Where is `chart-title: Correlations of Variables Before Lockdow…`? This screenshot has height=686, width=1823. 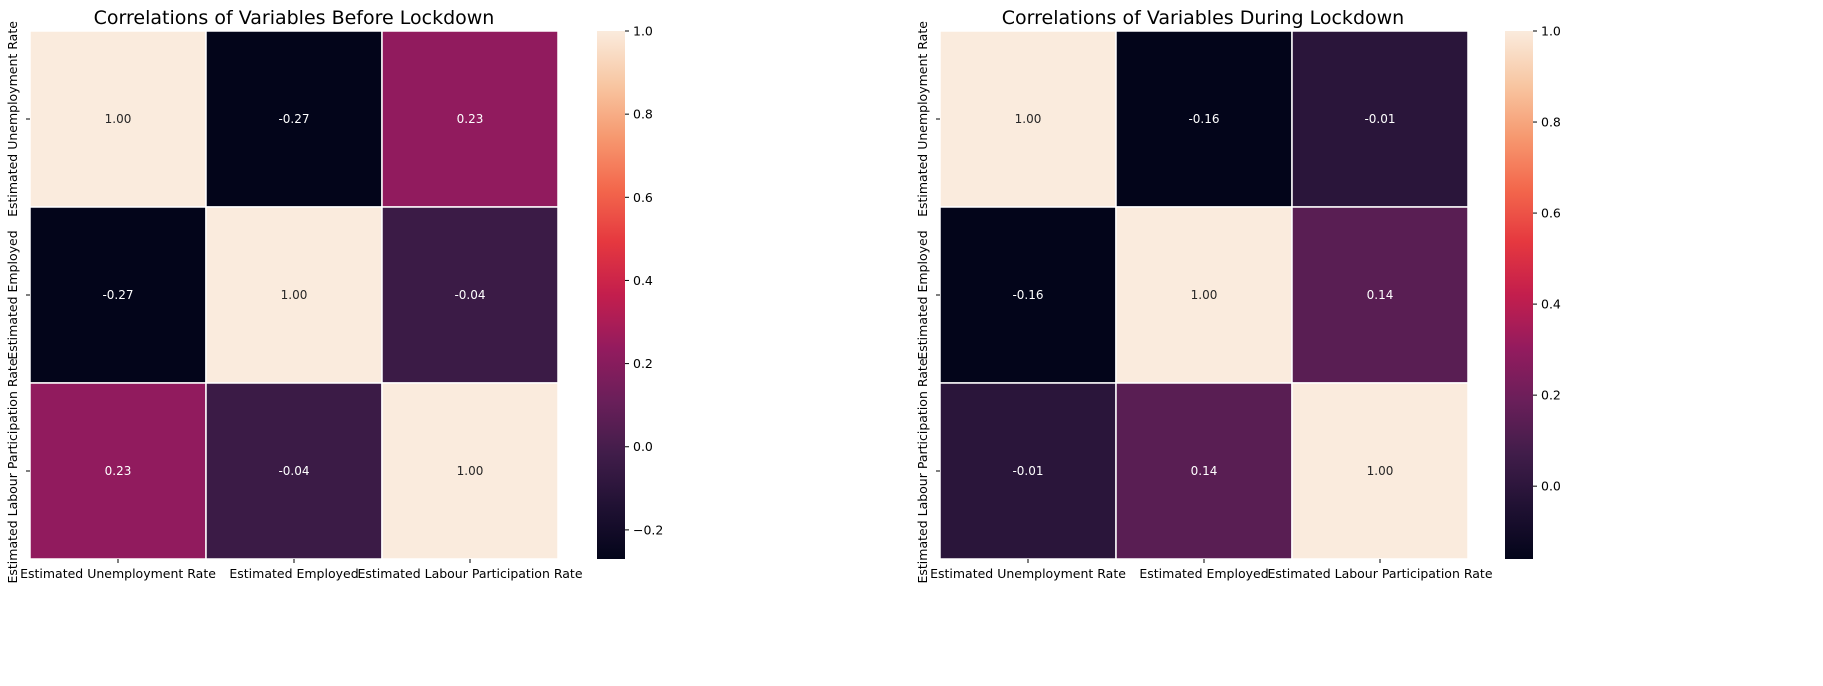
chart-title: Correlations of Variables Before Lockdow… is located at coordinates (294, 18).